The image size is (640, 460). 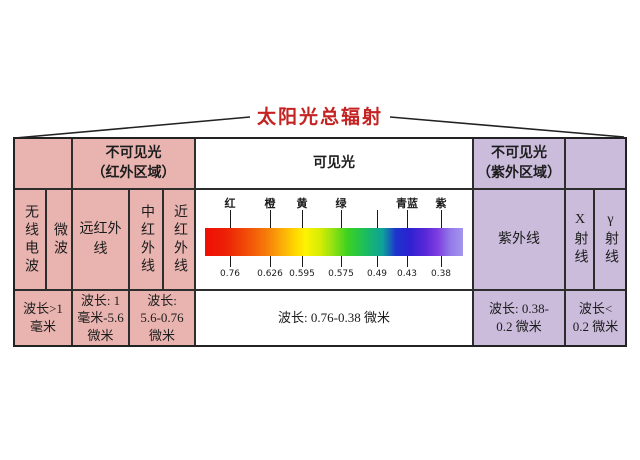 What do you see at coordinates (334, 163) in the screenshot?
I see `cell-header-visible: 可见光` at bounding box center [334, 163].